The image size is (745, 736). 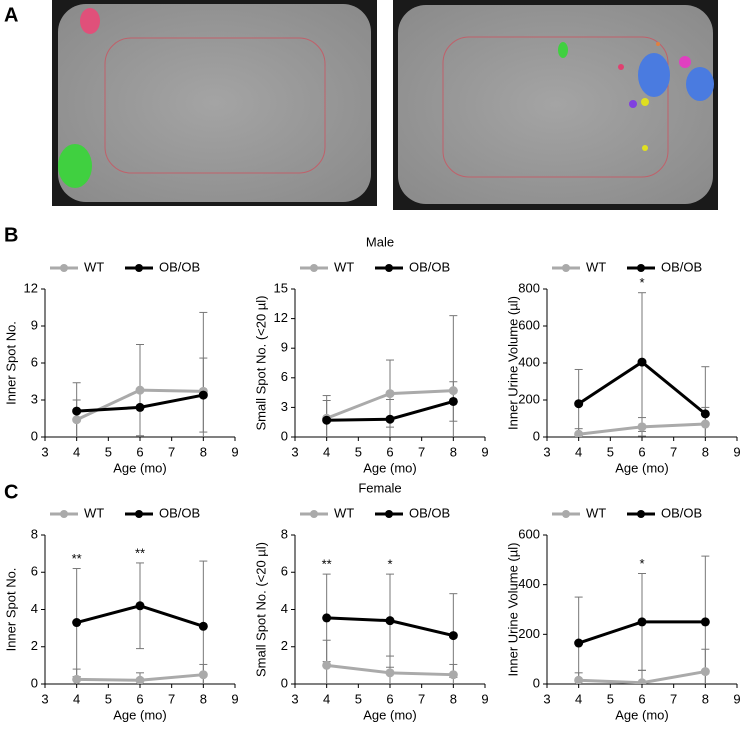 What do you see at coordinates (379, 487) in the screenshot?
I see `chart-title: Female` at bounding box center [379, 487].